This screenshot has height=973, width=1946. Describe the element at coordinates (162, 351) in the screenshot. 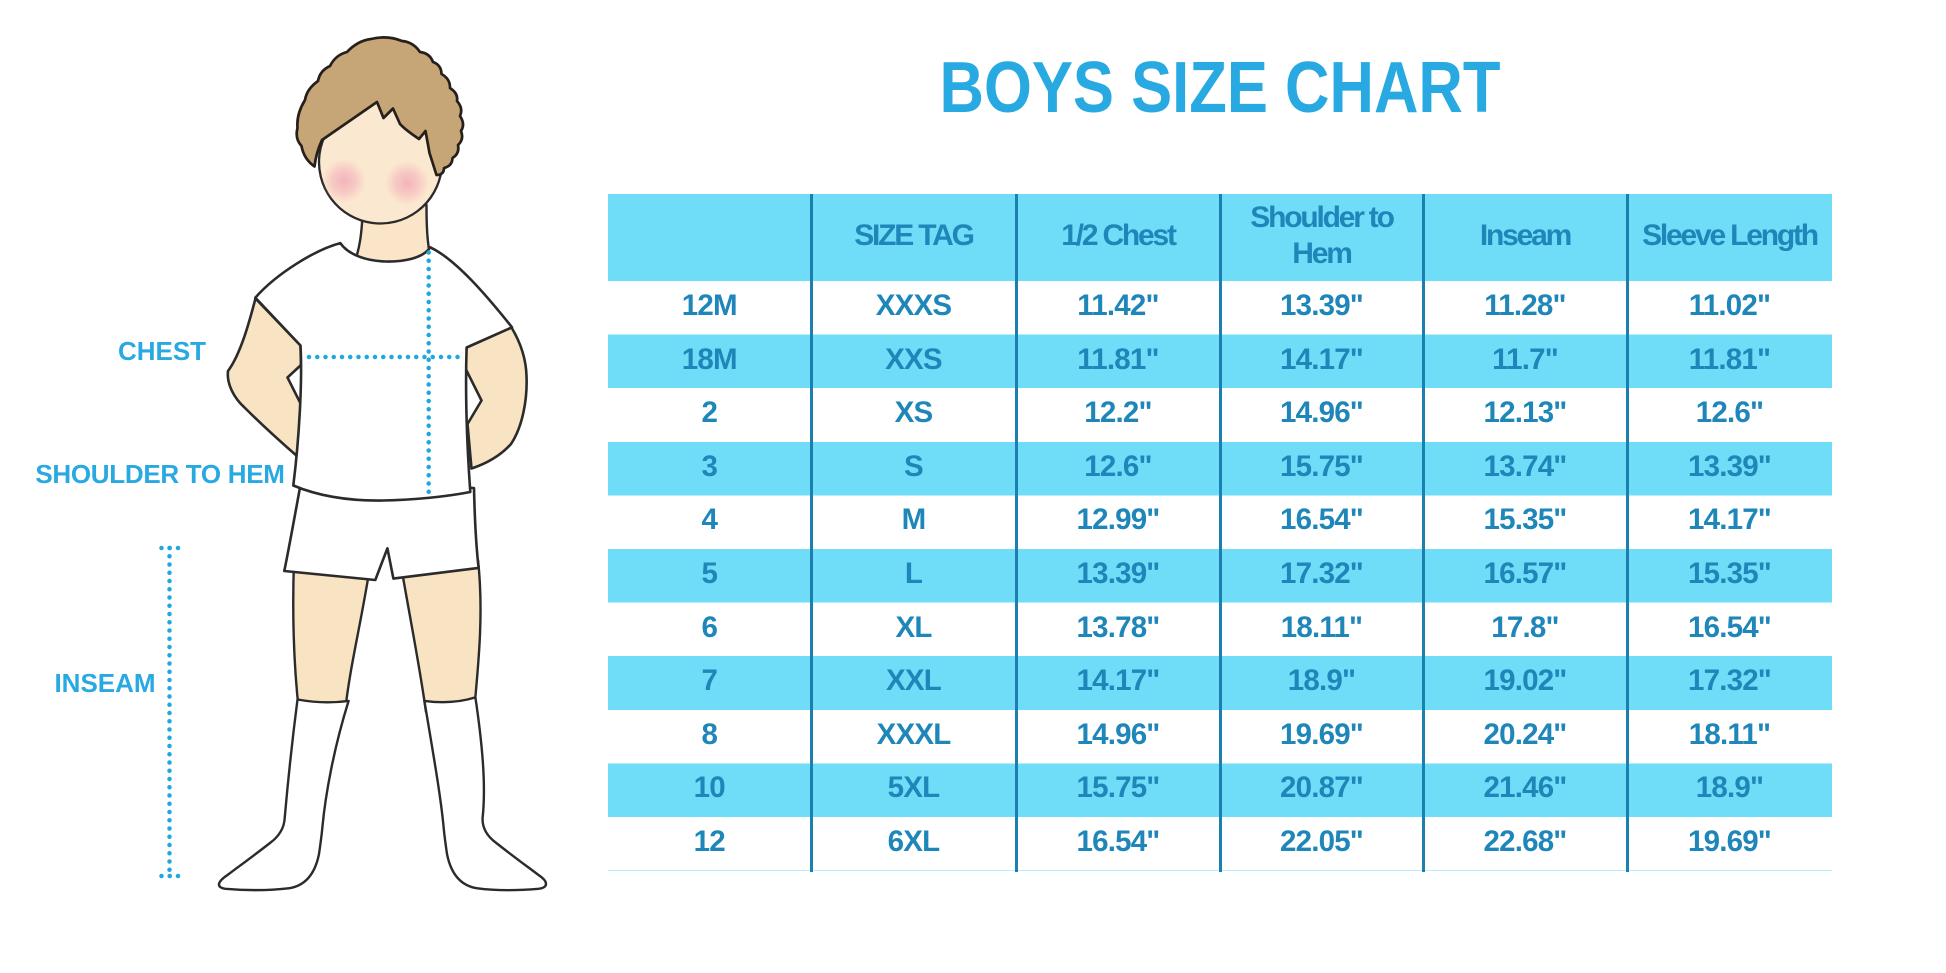

I see `svg-text: CHEST` at that location.